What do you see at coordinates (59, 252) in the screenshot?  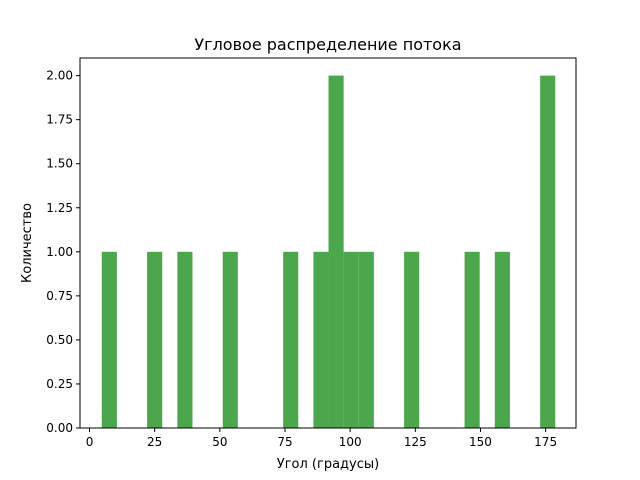 I see `y-tick-label: 1.00` at bounding box center [59, 252].